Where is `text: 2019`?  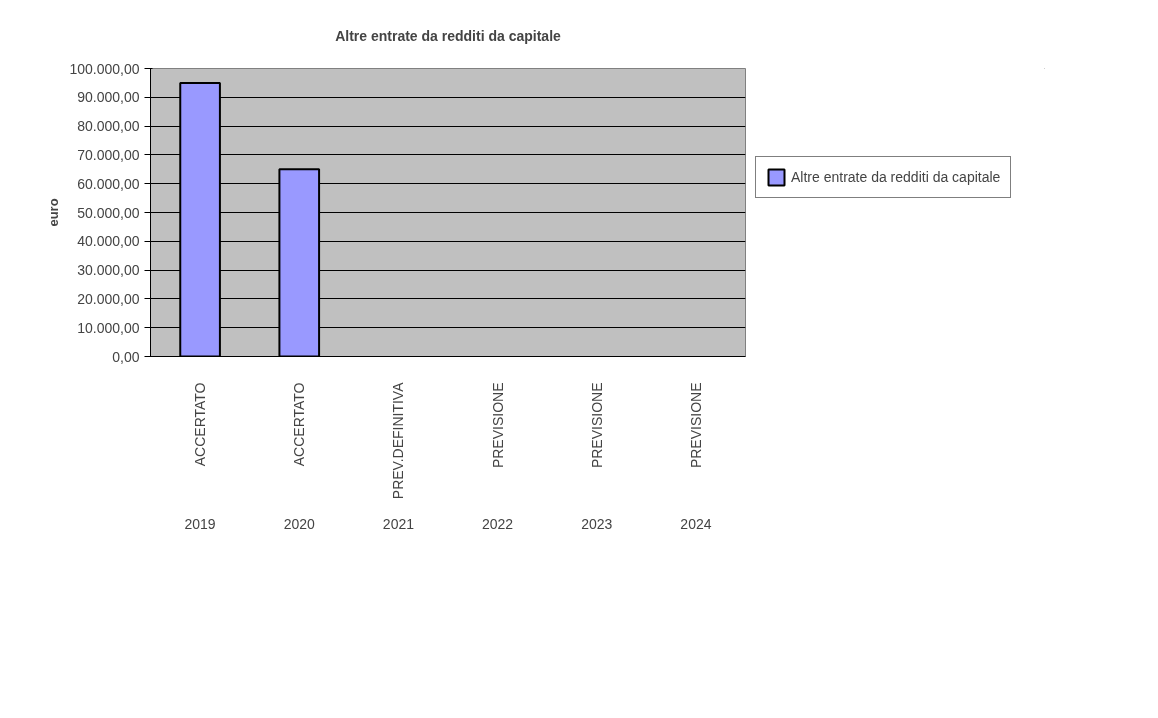 text: 2019 is located at coordinates (200, 523).